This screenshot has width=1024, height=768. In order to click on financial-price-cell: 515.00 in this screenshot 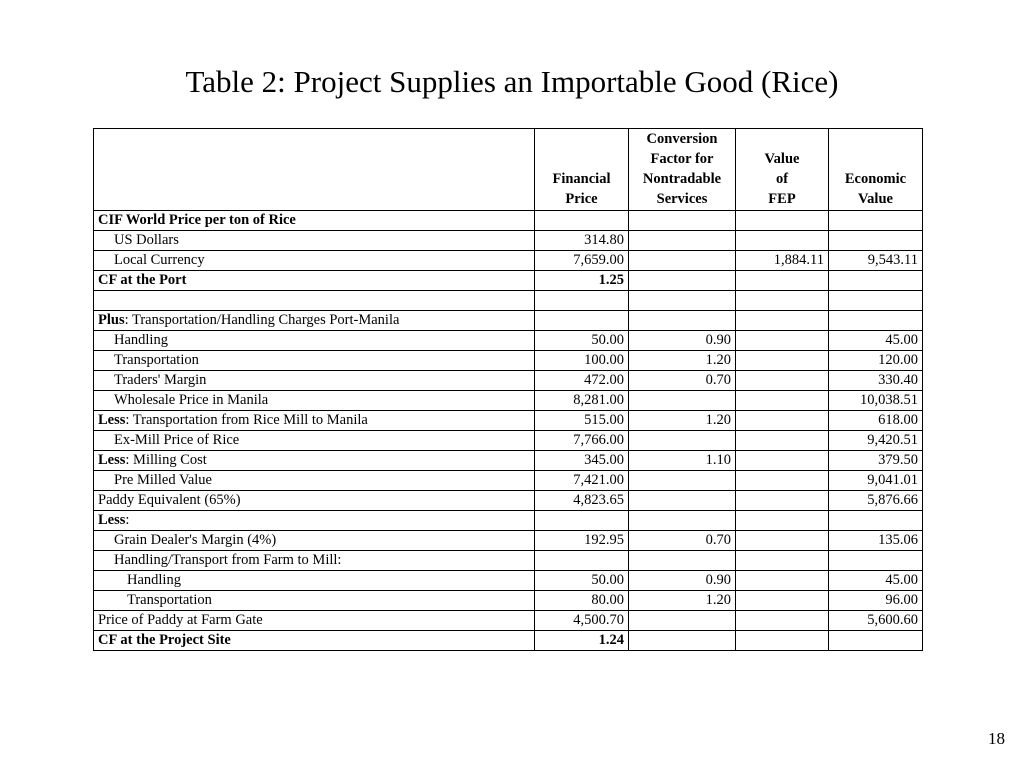, I will do `click(581, 420)`.